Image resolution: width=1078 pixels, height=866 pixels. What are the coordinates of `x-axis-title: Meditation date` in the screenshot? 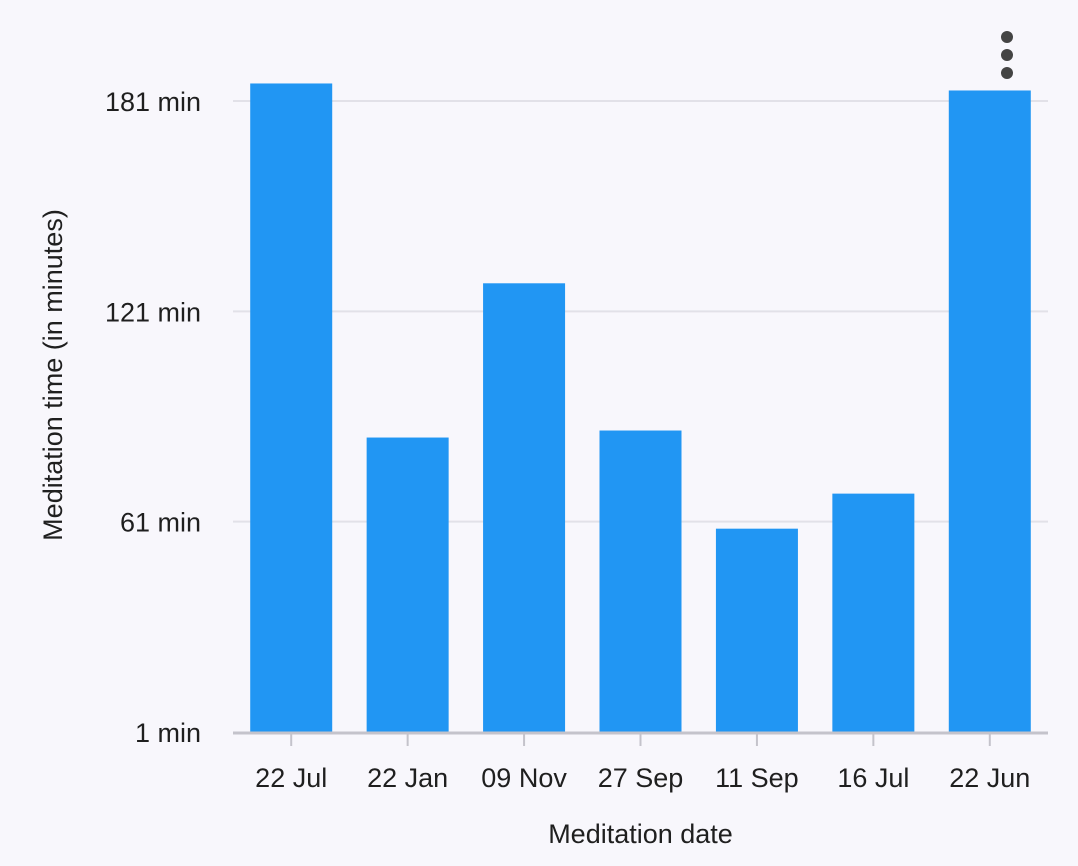 It's located at (640, 834).